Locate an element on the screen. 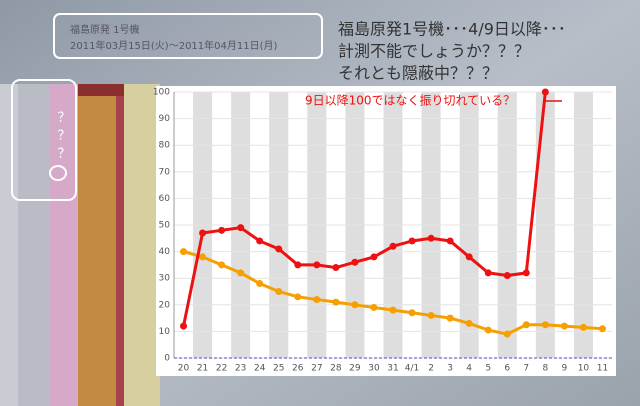 The width and height of the screenshot is (640, 406). x-tick-label: 23 is located at coordinates (240, 369).